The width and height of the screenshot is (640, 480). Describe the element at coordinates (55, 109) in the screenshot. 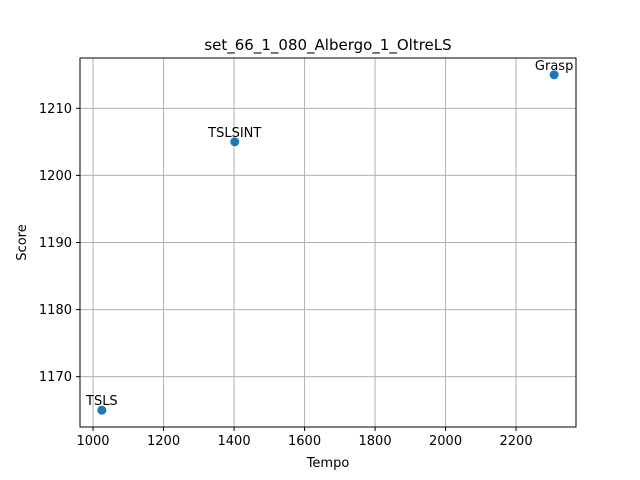

I see `y-tick-label: 1210` at that location.